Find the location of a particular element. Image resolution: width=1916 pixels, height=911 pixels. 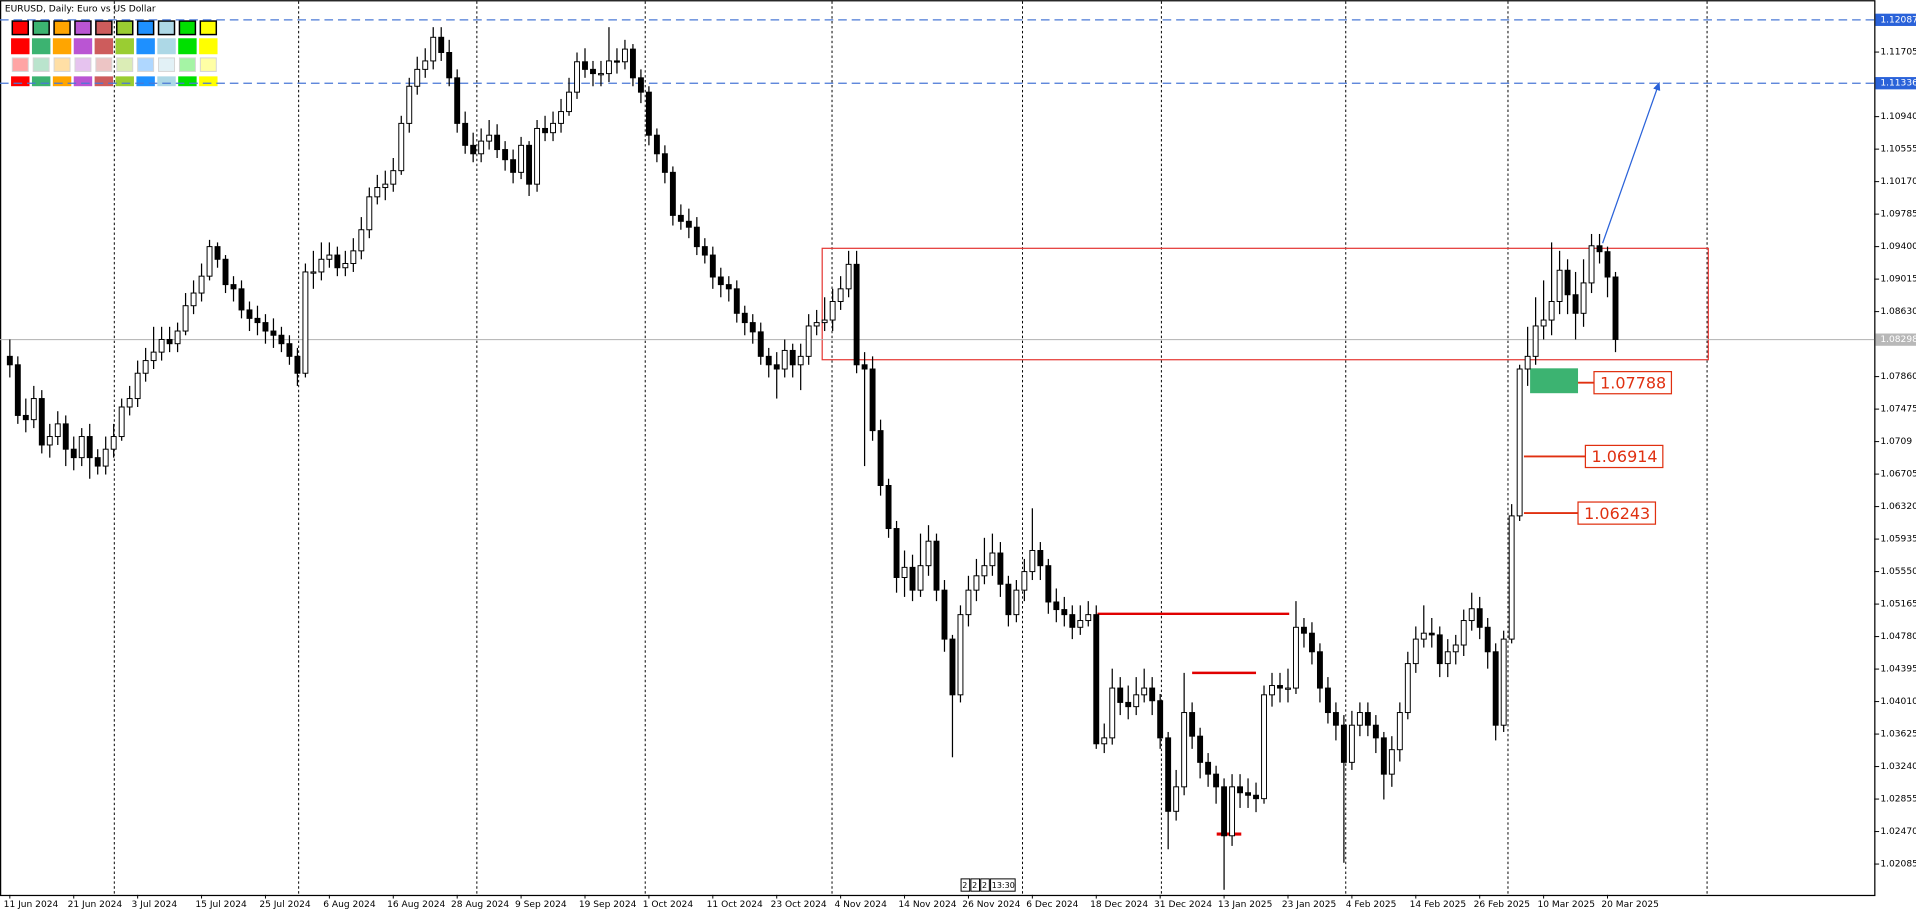

level-axis-label: 1.12087 is located at coordinates (1898, 20).